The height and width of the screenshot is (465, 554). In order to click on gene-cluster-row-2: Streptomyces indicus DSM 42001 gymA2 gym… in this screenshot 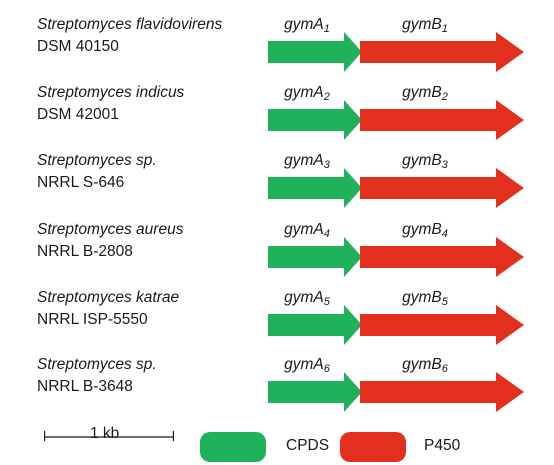, I will do `click(277, 114)`.